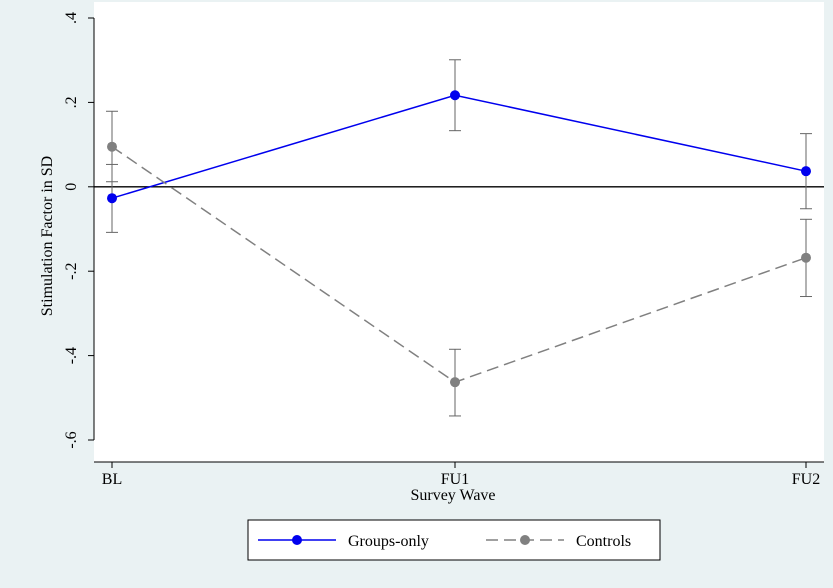  I want to click on y-axis-title: Stimulation Factor in SD, so click(47, 236).